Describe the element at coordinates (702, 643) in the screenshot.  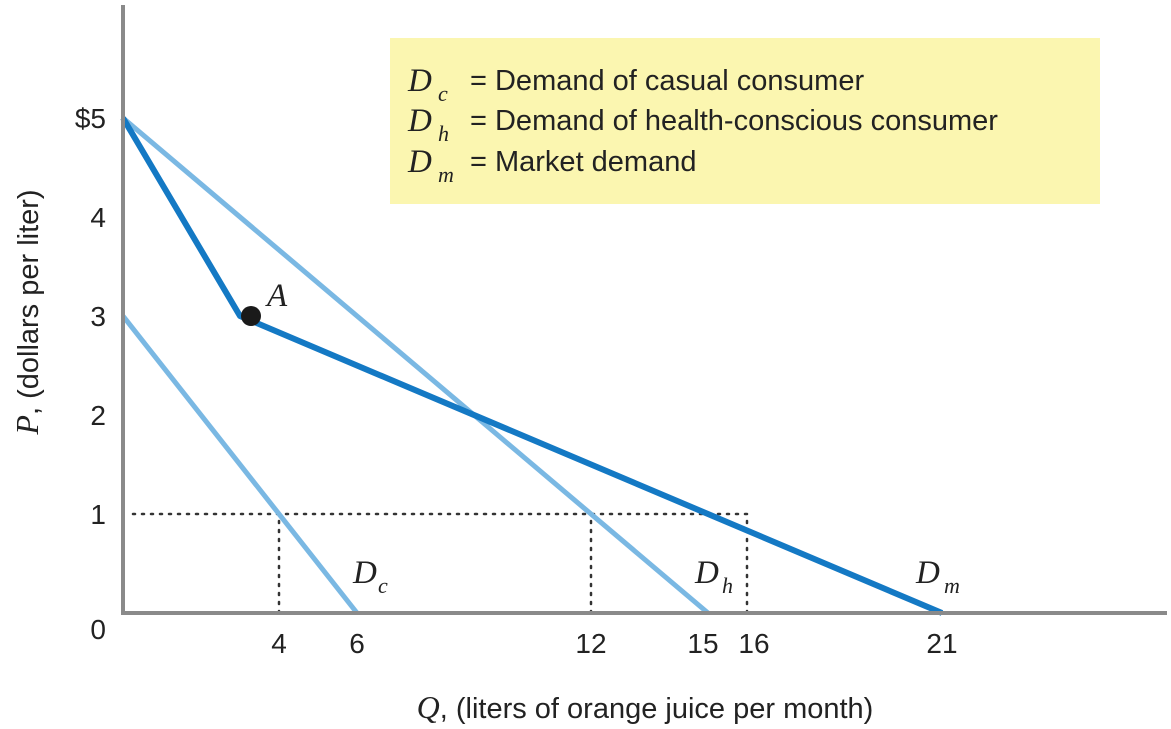
I see `x-tick-15: 15` at that location.